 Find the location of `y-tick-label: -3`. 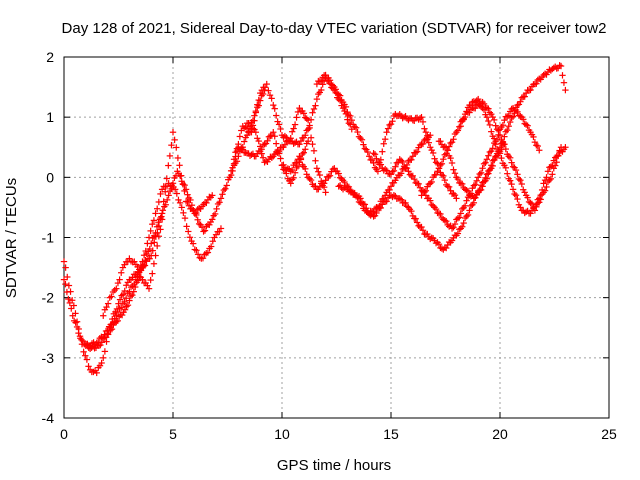

y-tick-label: -3 is located at coordinates (48, 358).